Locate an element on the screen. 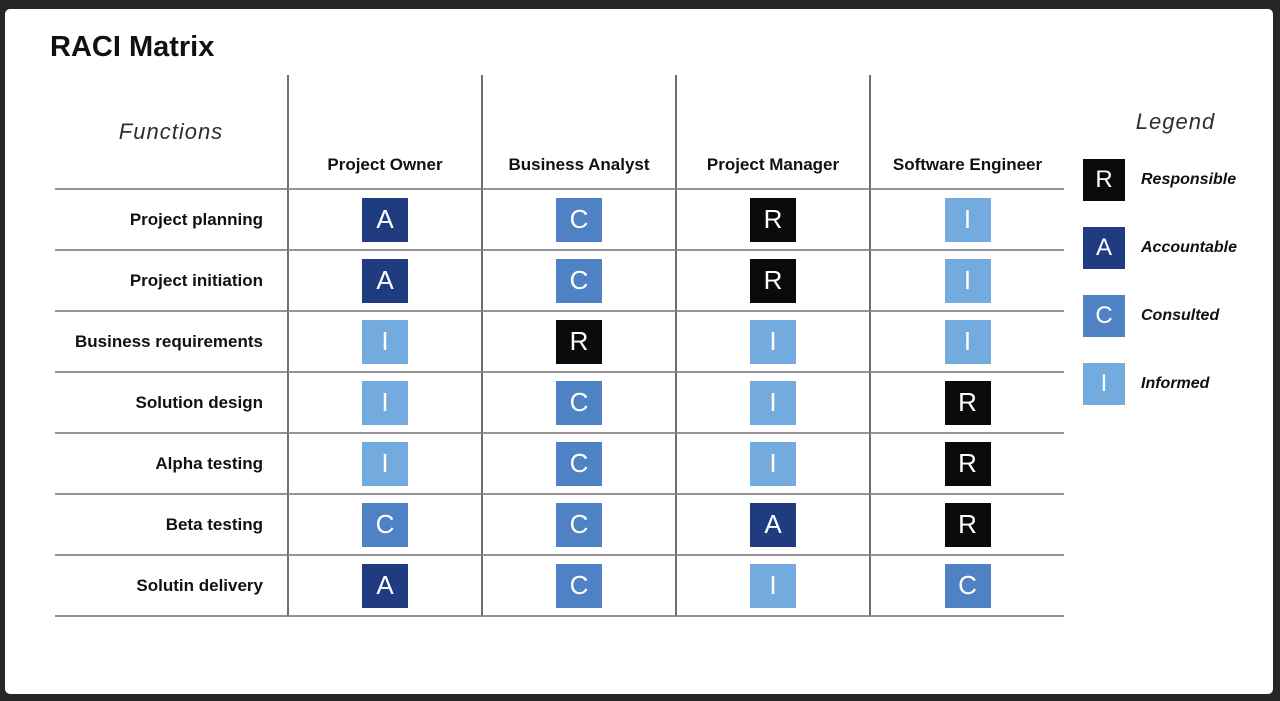  legend-badge-c: C is located at coordinates (1104, 316).